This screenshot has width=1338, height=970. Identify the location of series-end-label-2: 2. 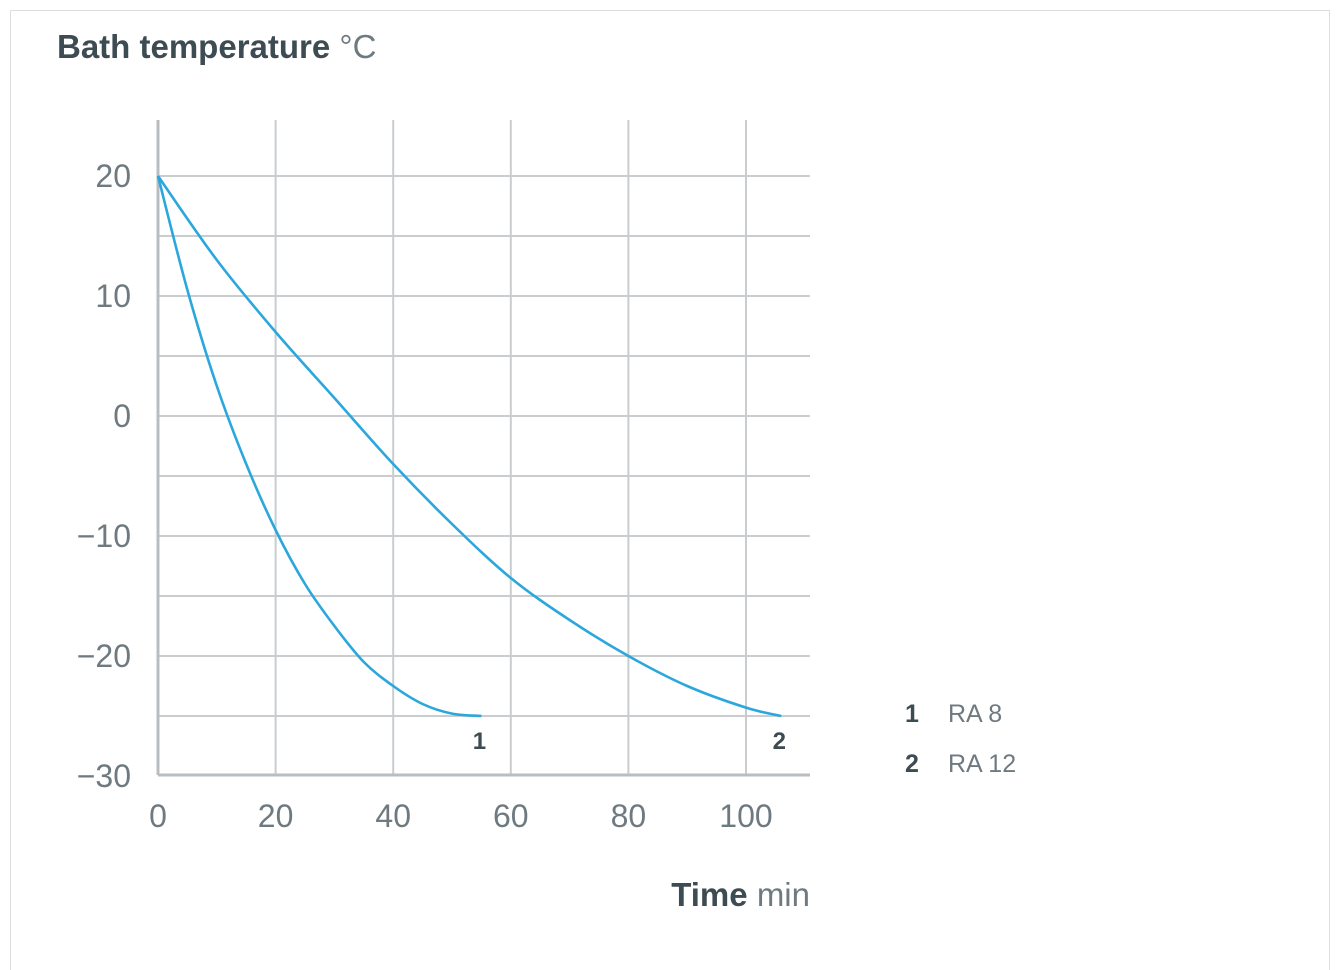
(779, 741).